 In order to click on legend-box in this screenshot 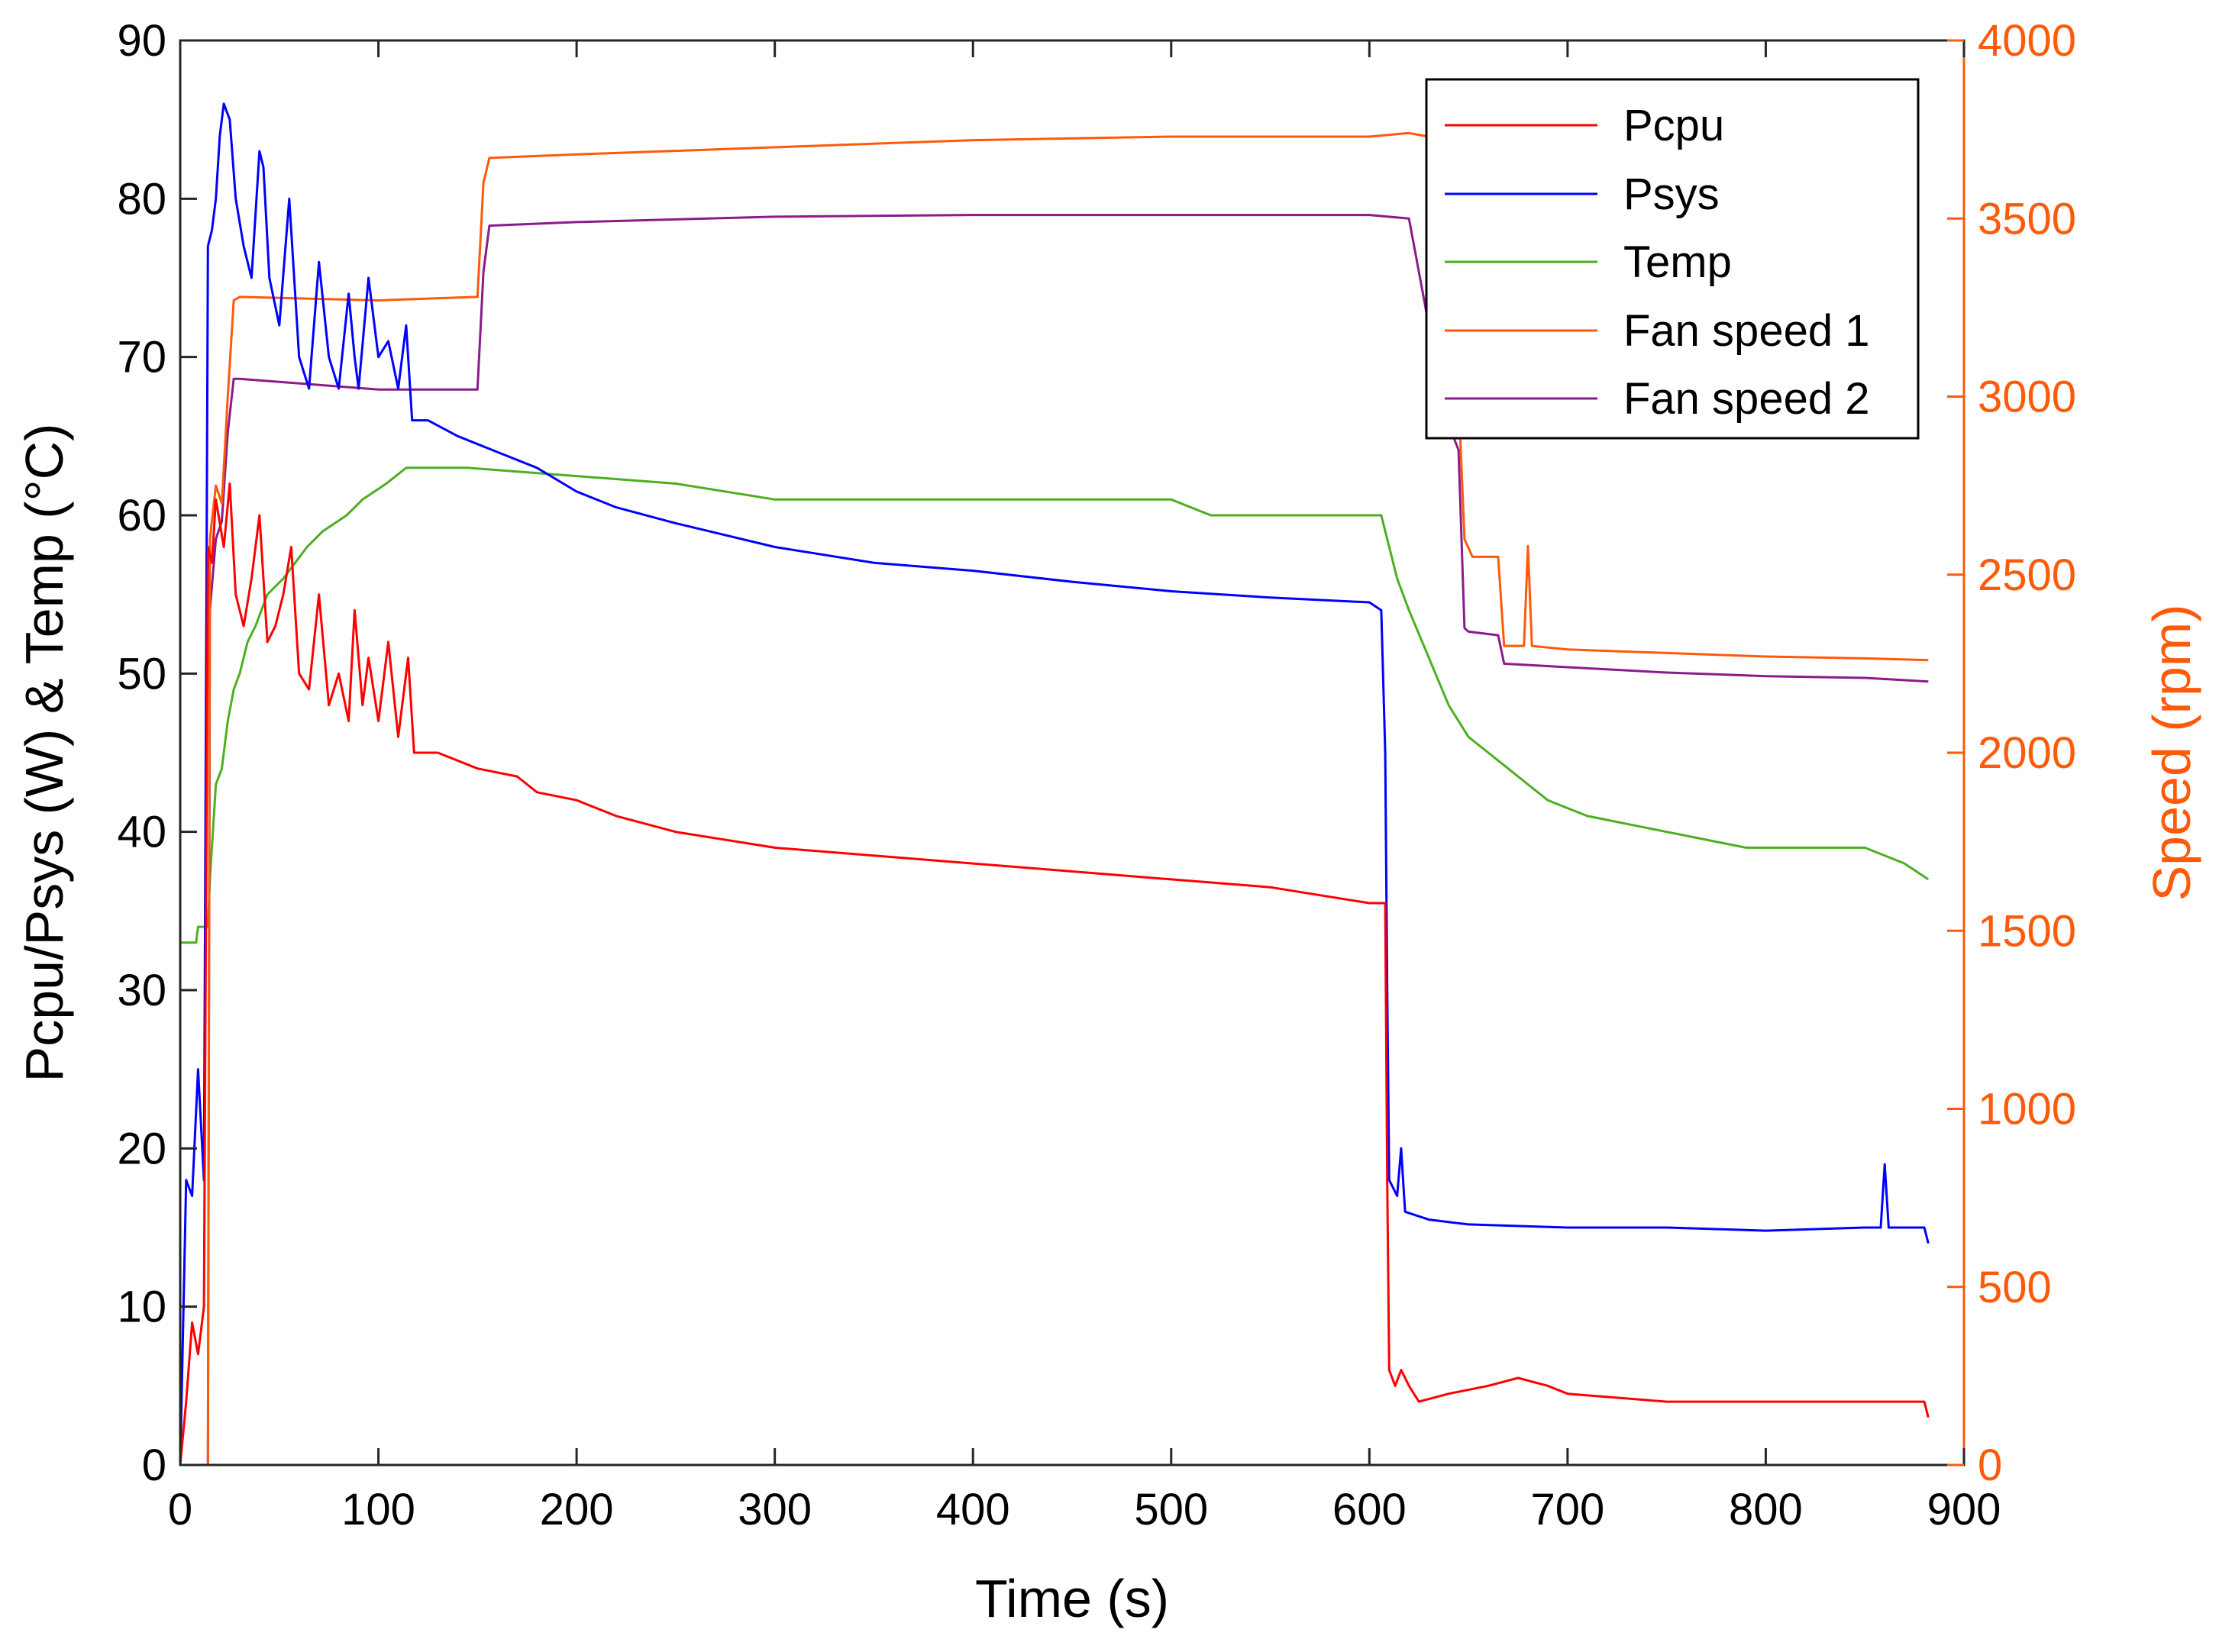, I will do `click(1672, 259)`.